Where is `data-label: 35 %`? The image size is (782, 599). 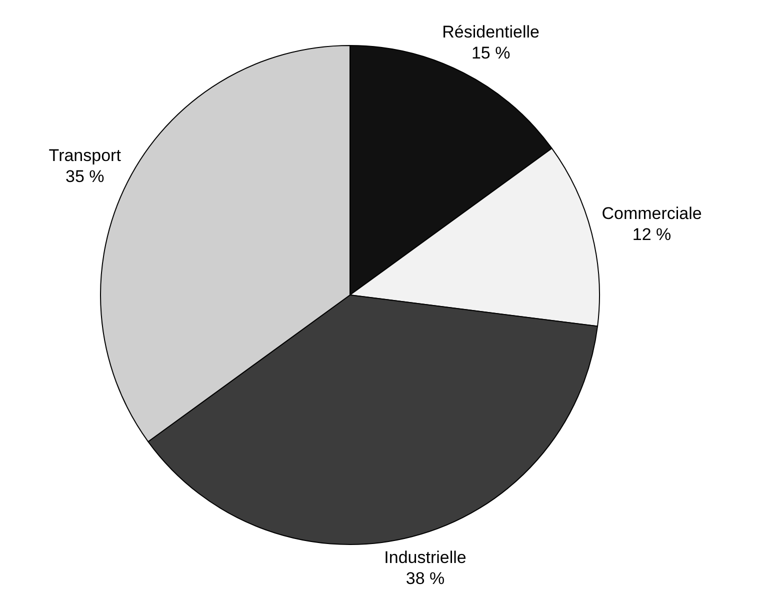 data-label: 35 % is located at coordinates (85, 176).